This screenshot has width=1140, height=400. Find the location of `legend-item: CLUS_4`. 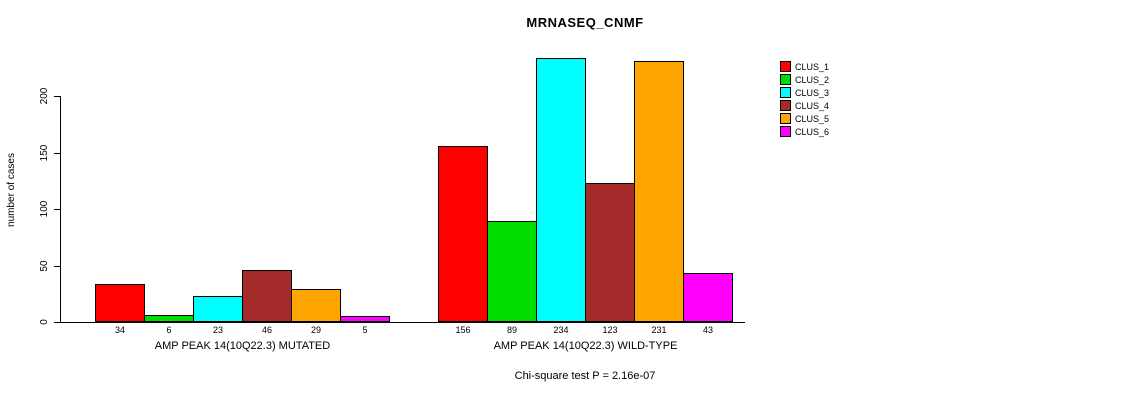

legend-item: CLUS_4 is located at coordinates (804, 105).